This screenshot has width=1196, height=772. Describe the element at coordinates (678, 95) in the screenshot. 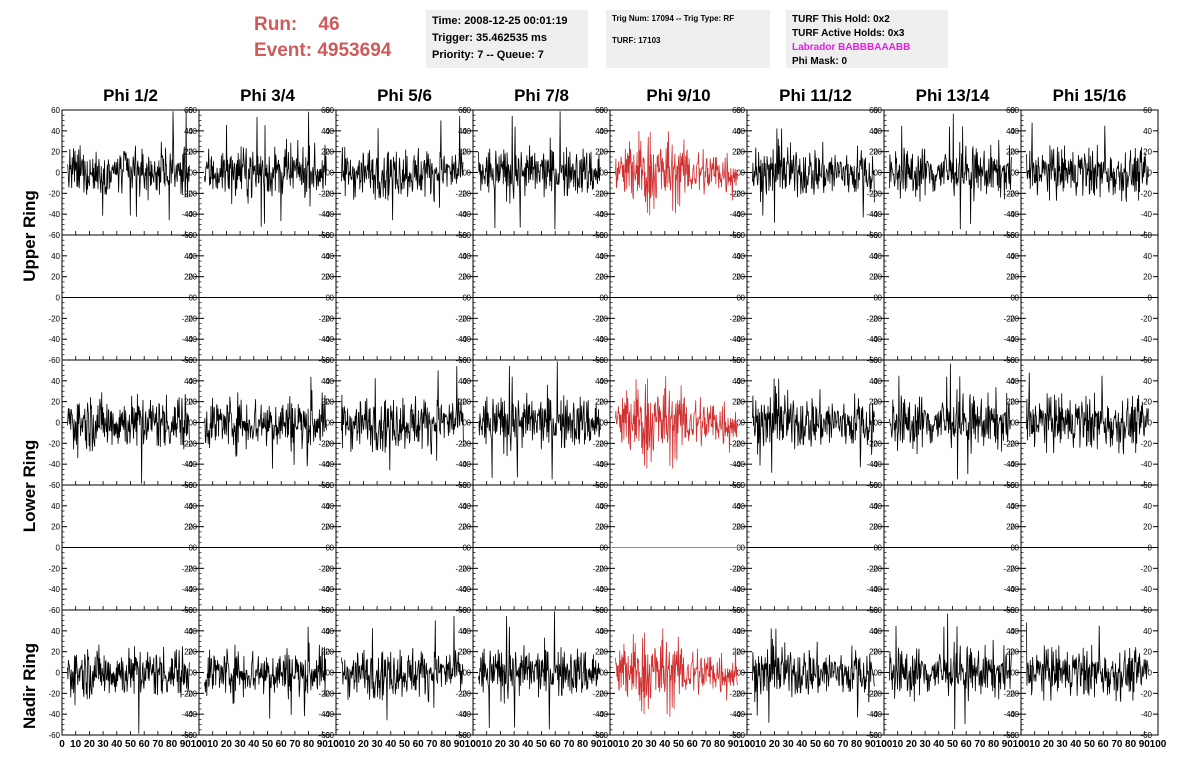

I see `phi-header-5: Phi 9/10` at that location.